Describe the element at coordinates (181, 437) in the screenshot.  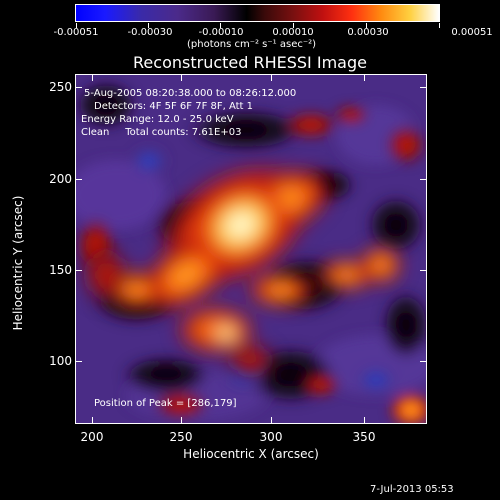
I see `x-tick-label: 250` at that location.